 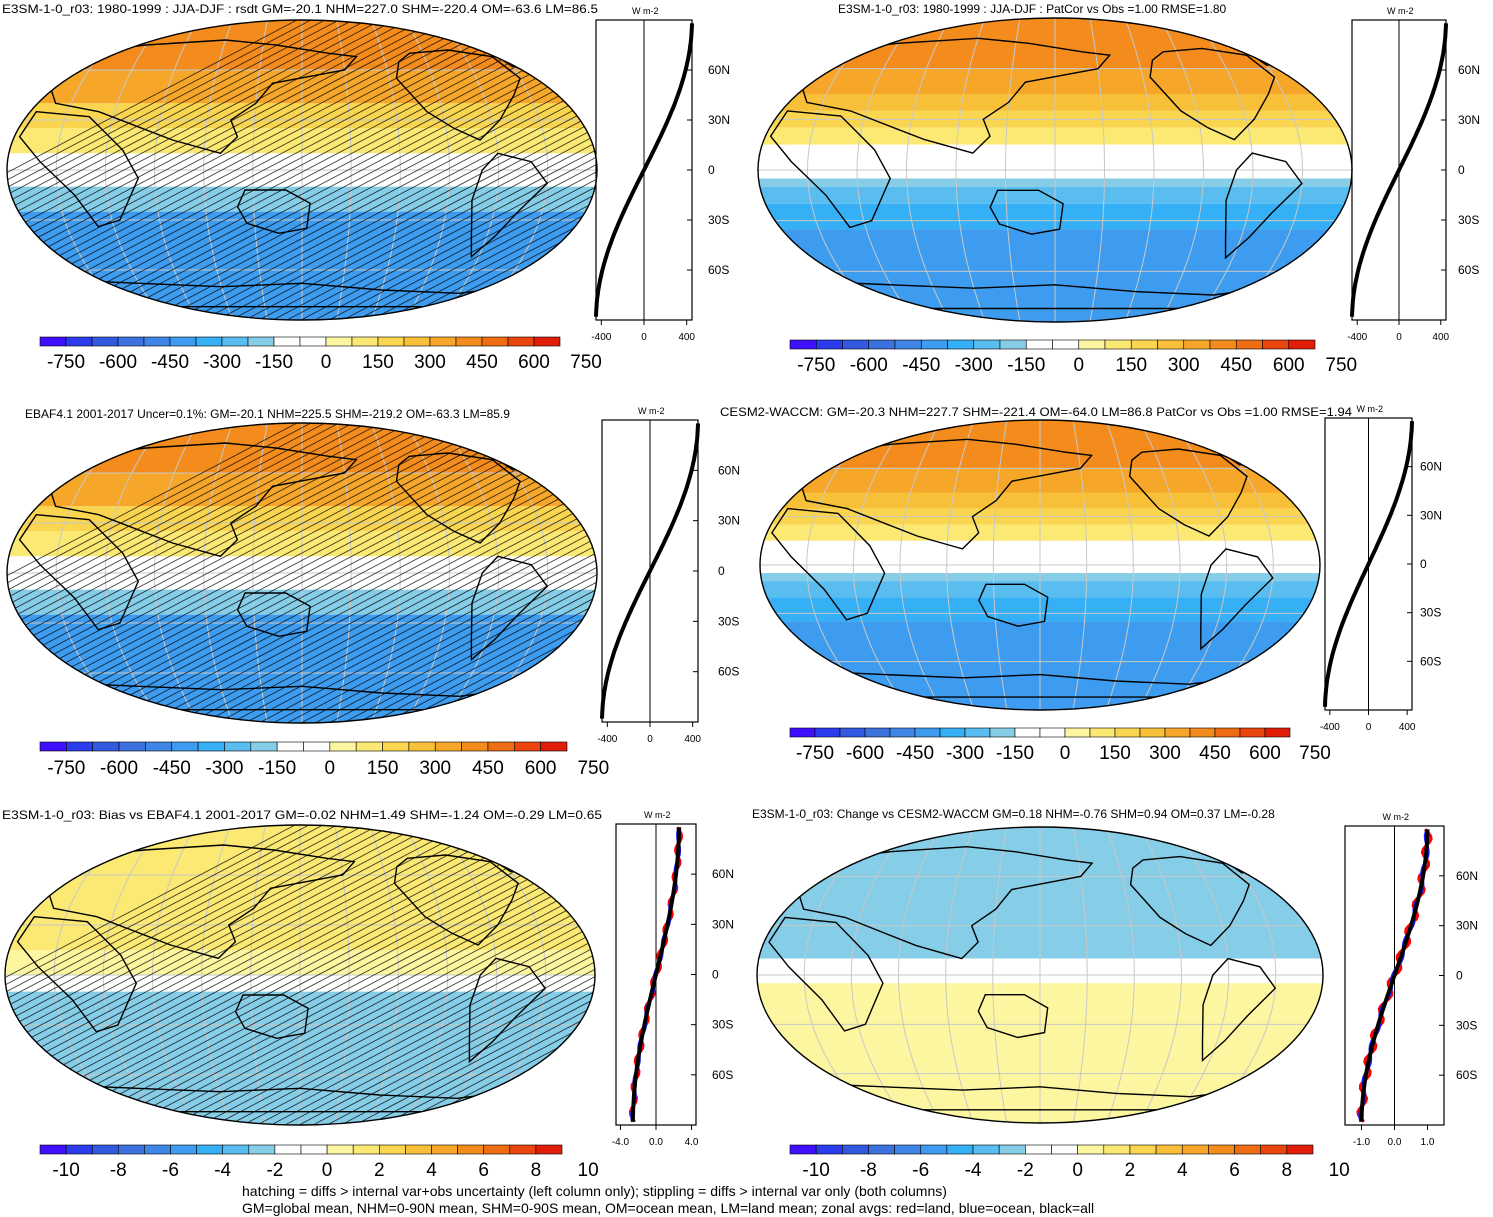 I want to click on y-tick-label: 60S, so click(x=722, y=1075).